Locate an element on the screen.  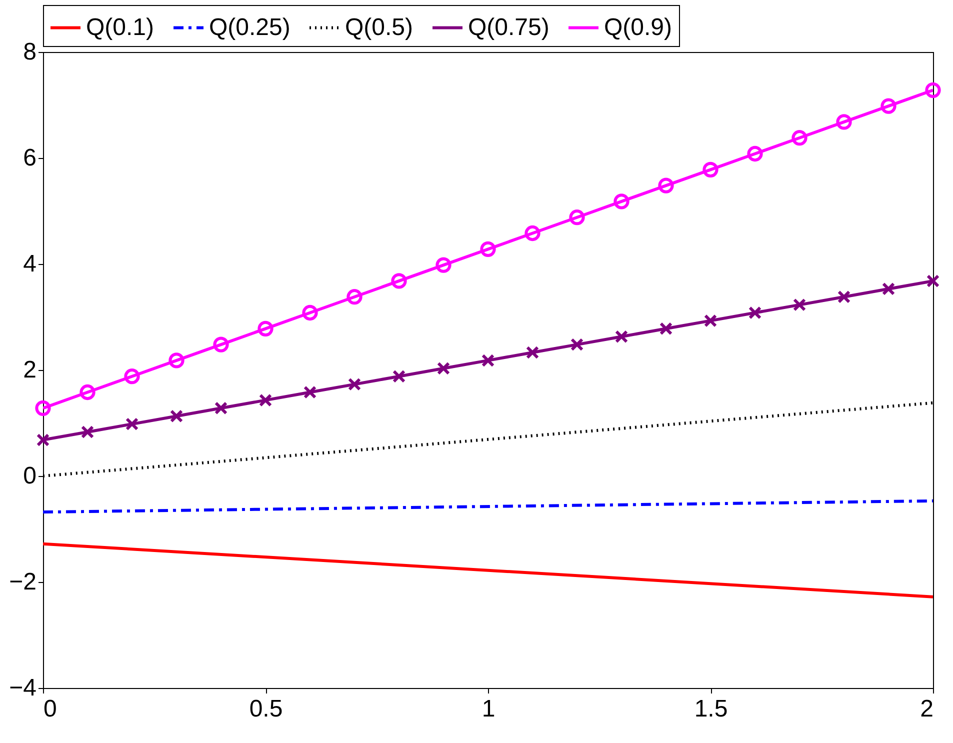
y-tick-label: 8 is located at coordinates (29, 52).